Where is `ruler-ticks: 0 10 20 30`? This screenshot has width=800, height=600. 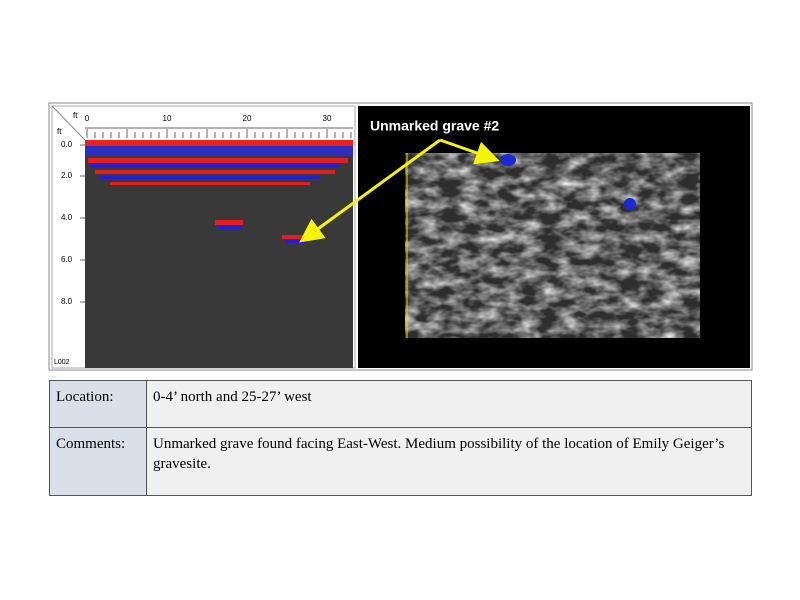
ruler-ticks: 0 10 20 30 is located at coordinates (218, 126).